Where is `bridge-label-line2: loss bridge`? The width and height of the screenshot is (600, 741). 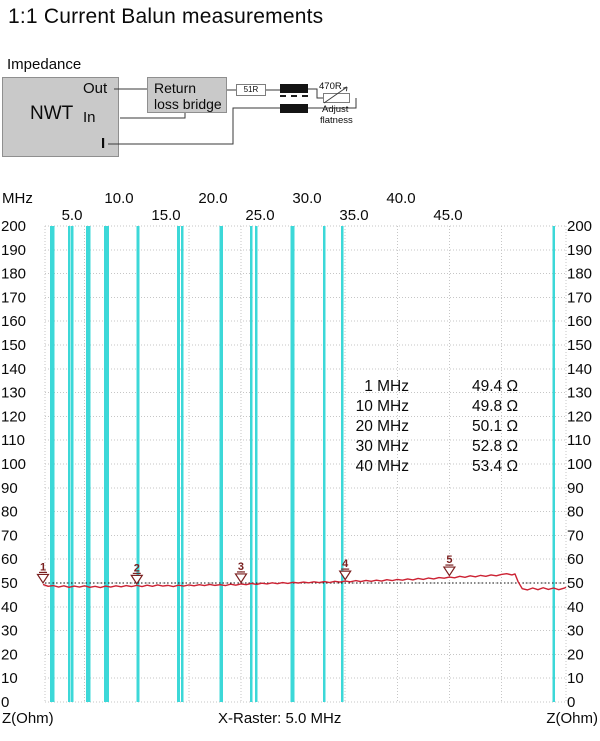 bridge-label-line2: loss bridge is located at coordinates (188, 104).